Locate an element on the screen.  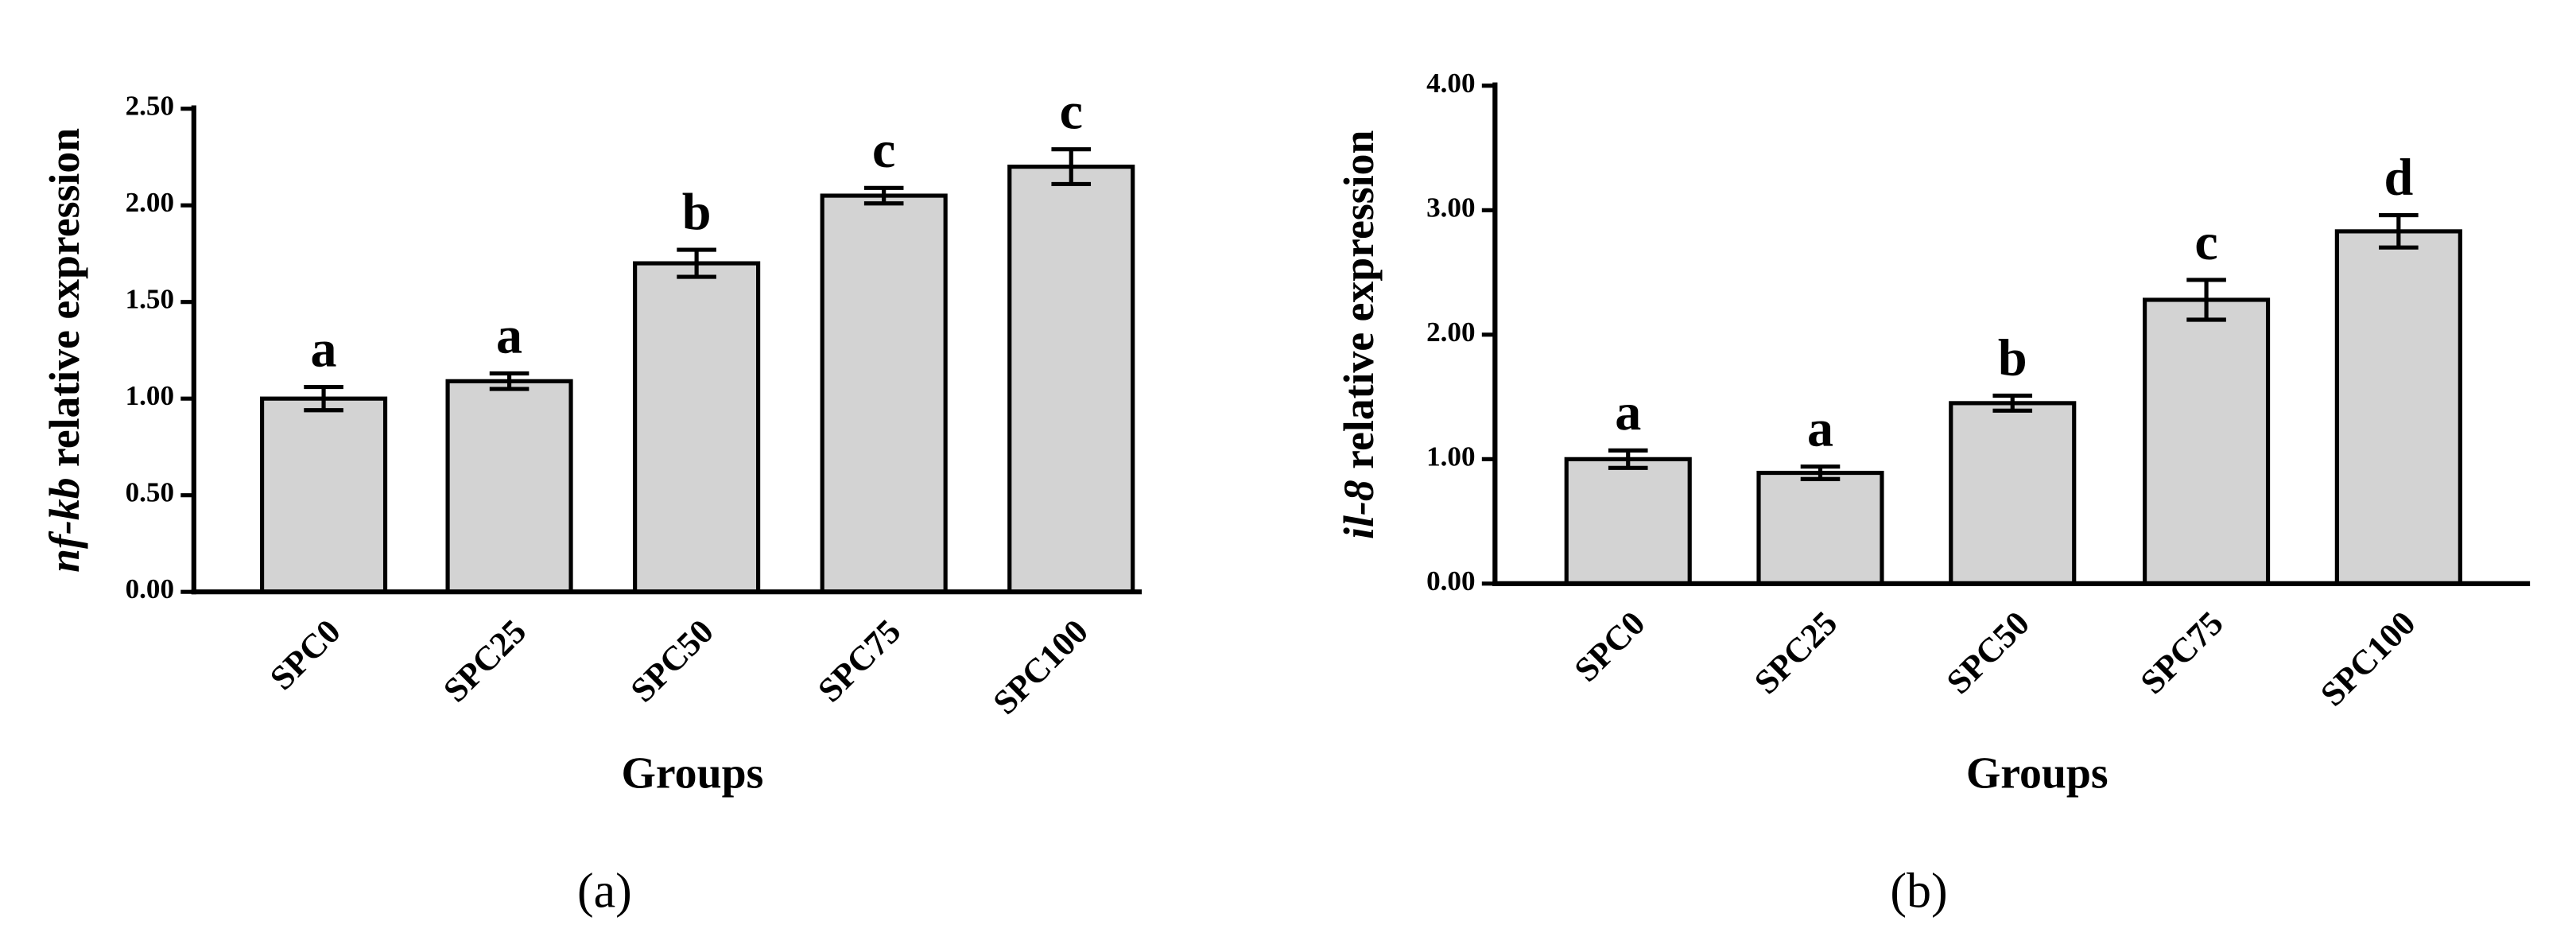
y-axis-title: il-8 relative expression is located at coordinates (1359, 334).